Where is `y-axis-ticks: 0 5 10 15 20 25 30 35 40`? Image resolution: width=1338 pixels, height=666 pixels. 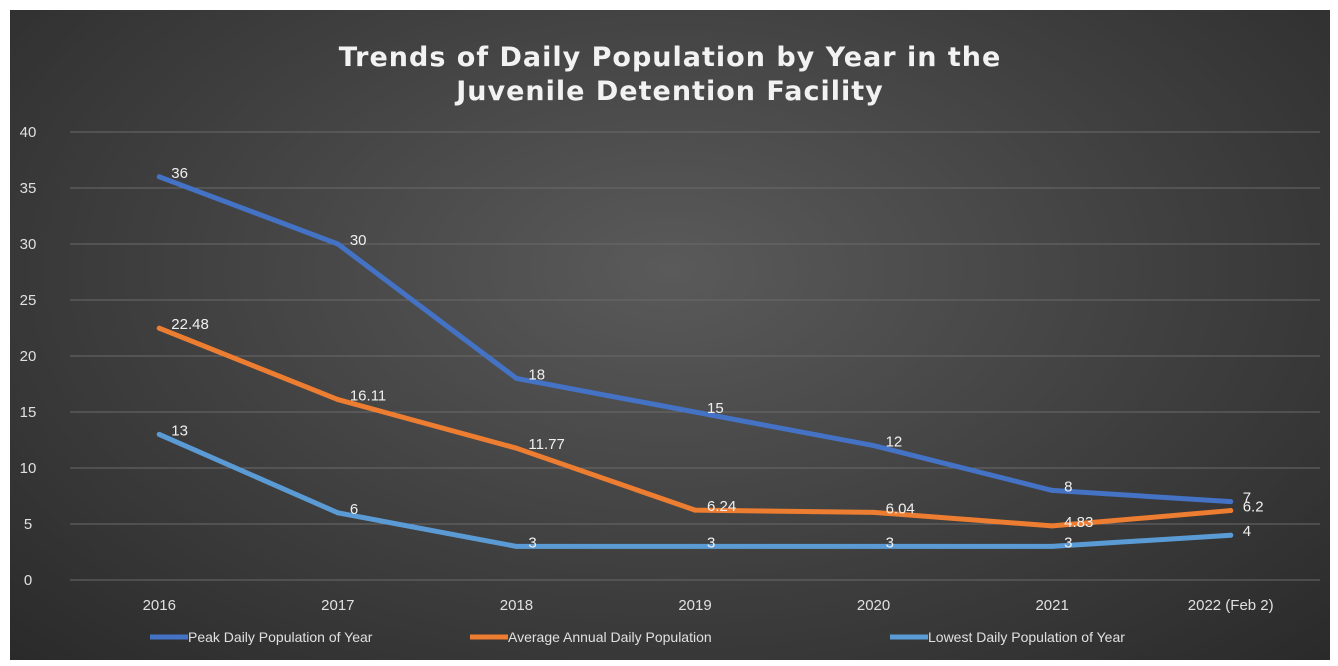 y-axis-ticks: 0 5 10 15 20 25 30 35 40 is located at coordinates (28, 356).